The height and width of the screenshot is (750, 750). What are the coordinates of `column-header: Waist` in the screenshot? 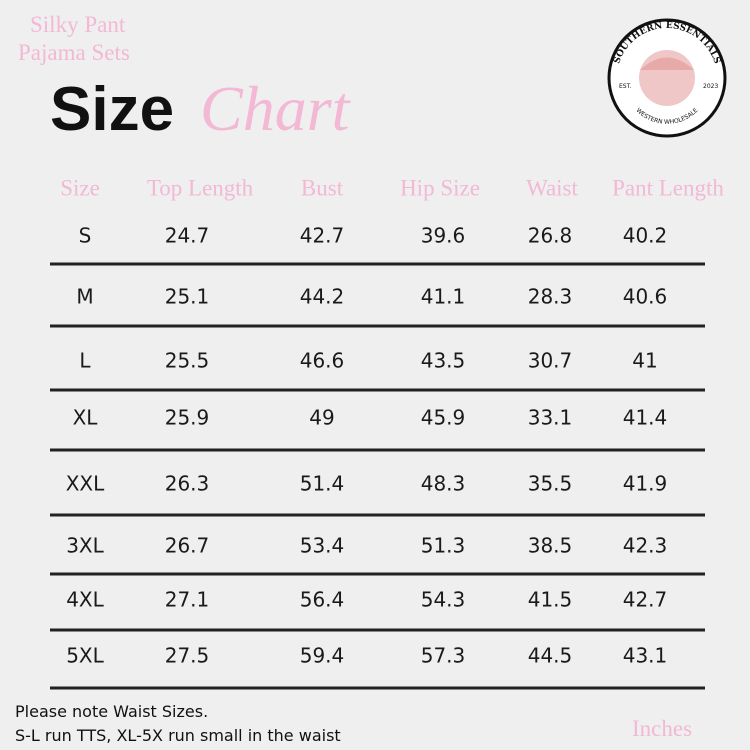 It's located at (552, 187).